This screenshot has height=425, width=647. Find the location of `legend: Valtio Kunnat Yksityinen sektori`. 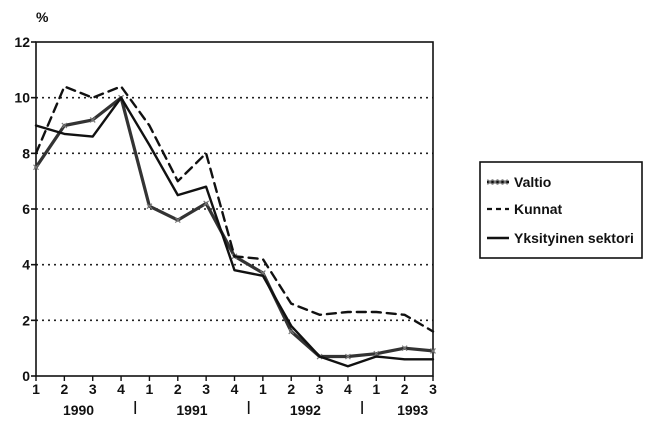

legend: Valtio Kunnat Yksityinen sektori is located at coordinates (561, 210).